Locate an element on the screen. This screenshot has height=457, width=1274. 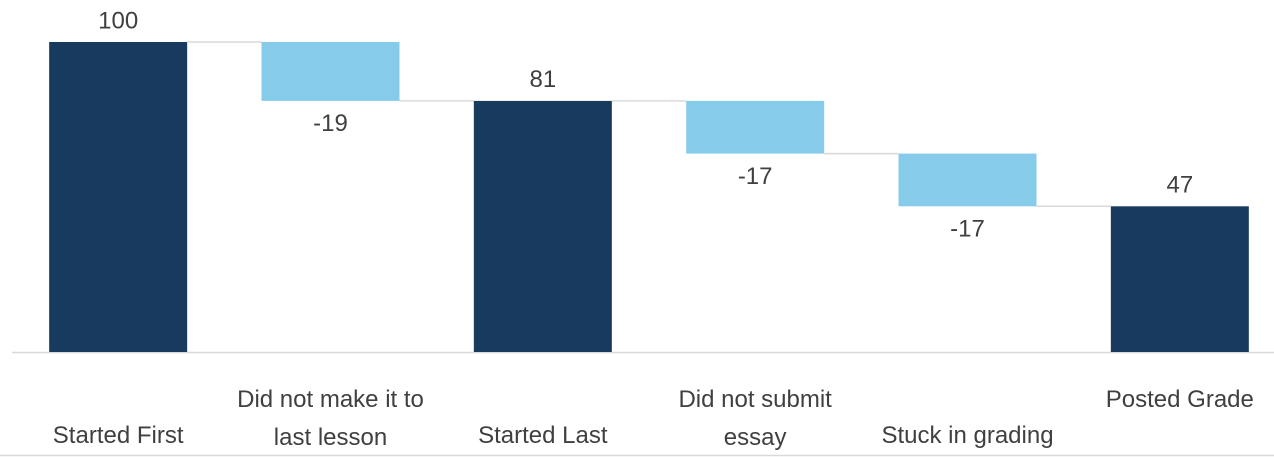
x-tick-label: Started Last is located at coordinates (543, 435).